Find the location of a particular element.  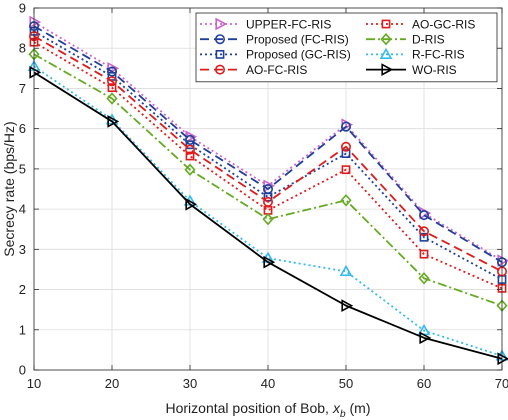

y-tick-label: 9 is located at coordinates (22, 8).